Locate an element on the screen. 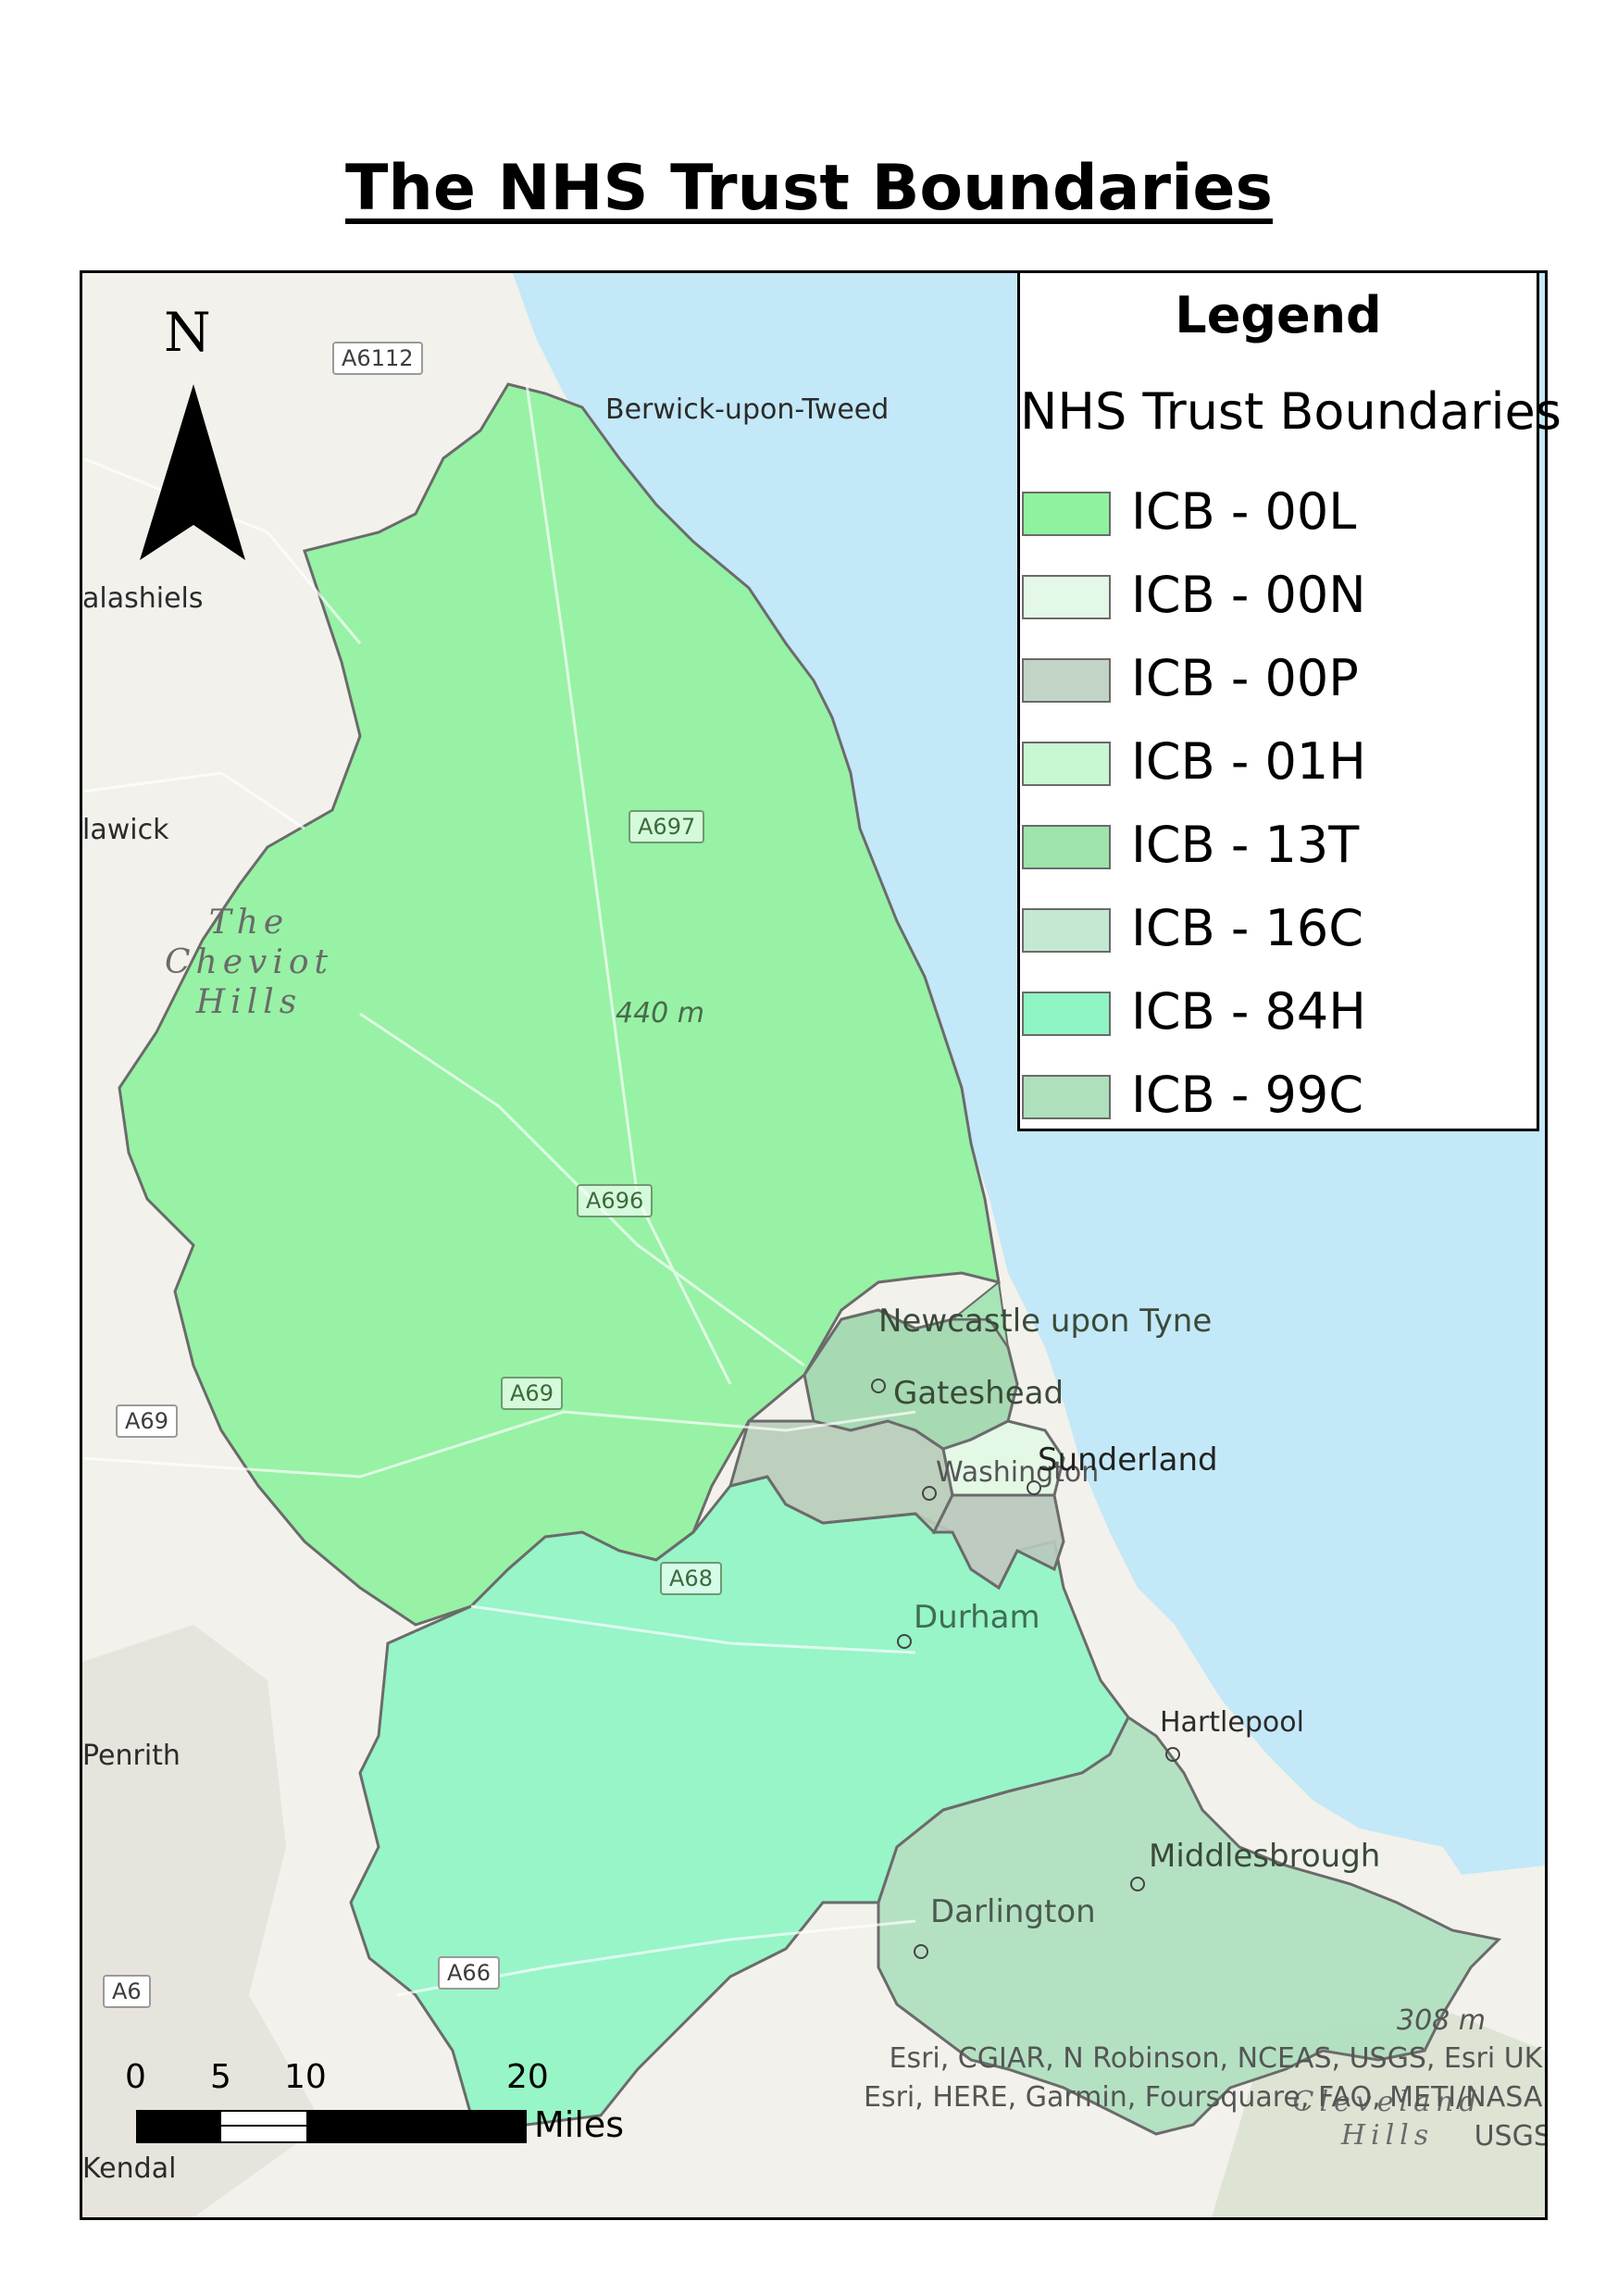 The height and width of the screenshot is (2296, 1618). north-arrow-icon is located at coordinates (192, 472).